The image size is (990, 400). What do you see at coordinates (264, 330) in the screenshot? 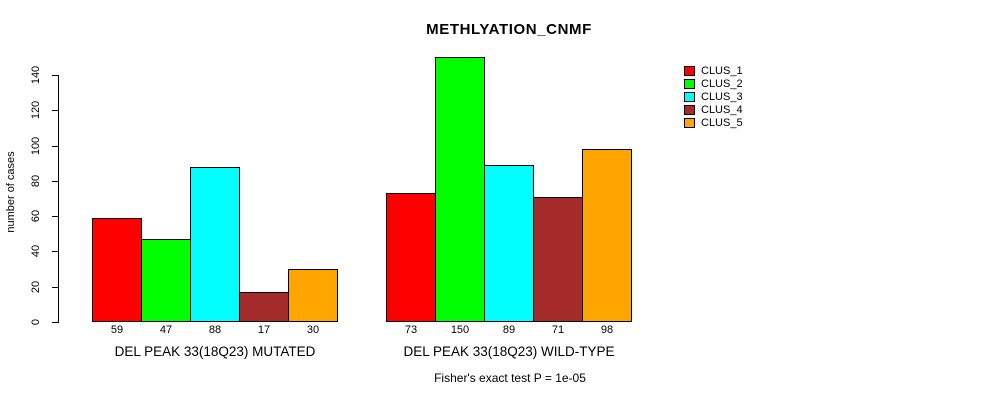
I see `bar-value-label: 17` at bounding box center [264, 330].